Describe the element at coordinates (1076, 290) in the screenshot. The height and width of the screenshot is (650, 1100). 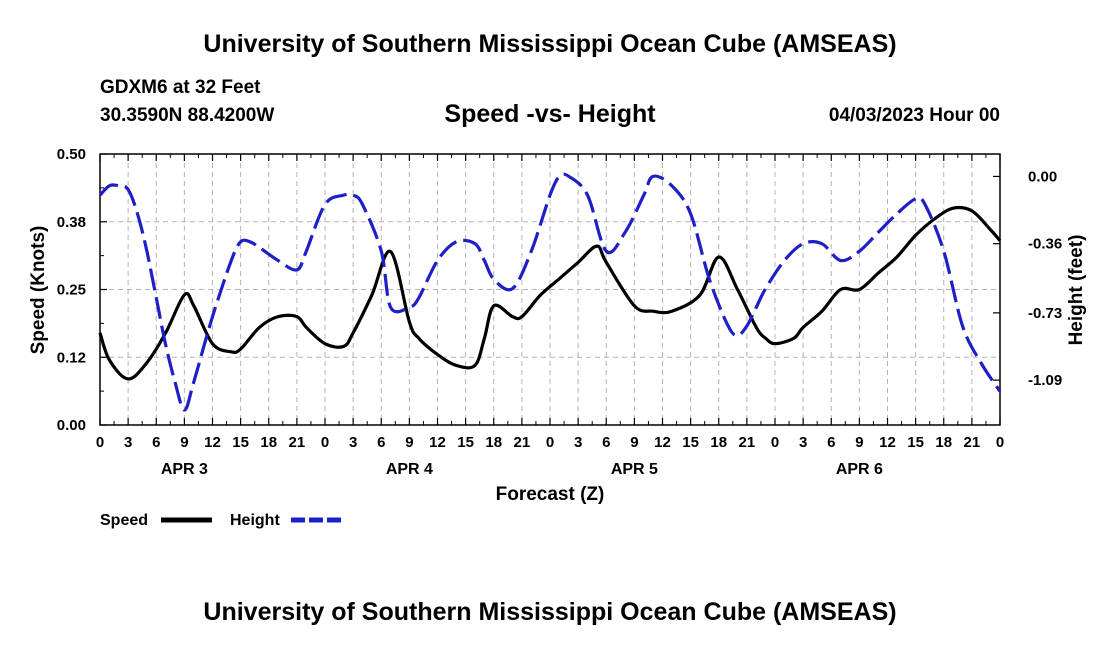
I see `y-axis-right-label: Height (feet)` at that location.